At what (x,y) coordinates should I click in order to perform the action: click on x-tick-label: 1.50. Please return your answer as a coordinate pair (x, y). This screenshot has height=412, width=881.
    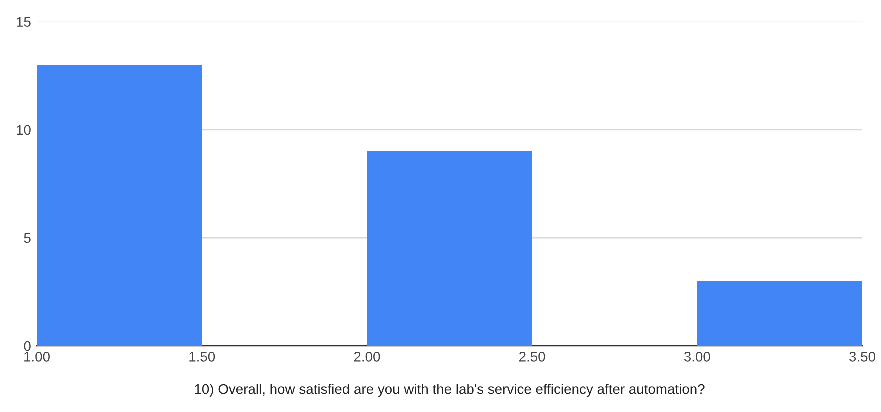
    Looking at the image, I should click on (203, 357).